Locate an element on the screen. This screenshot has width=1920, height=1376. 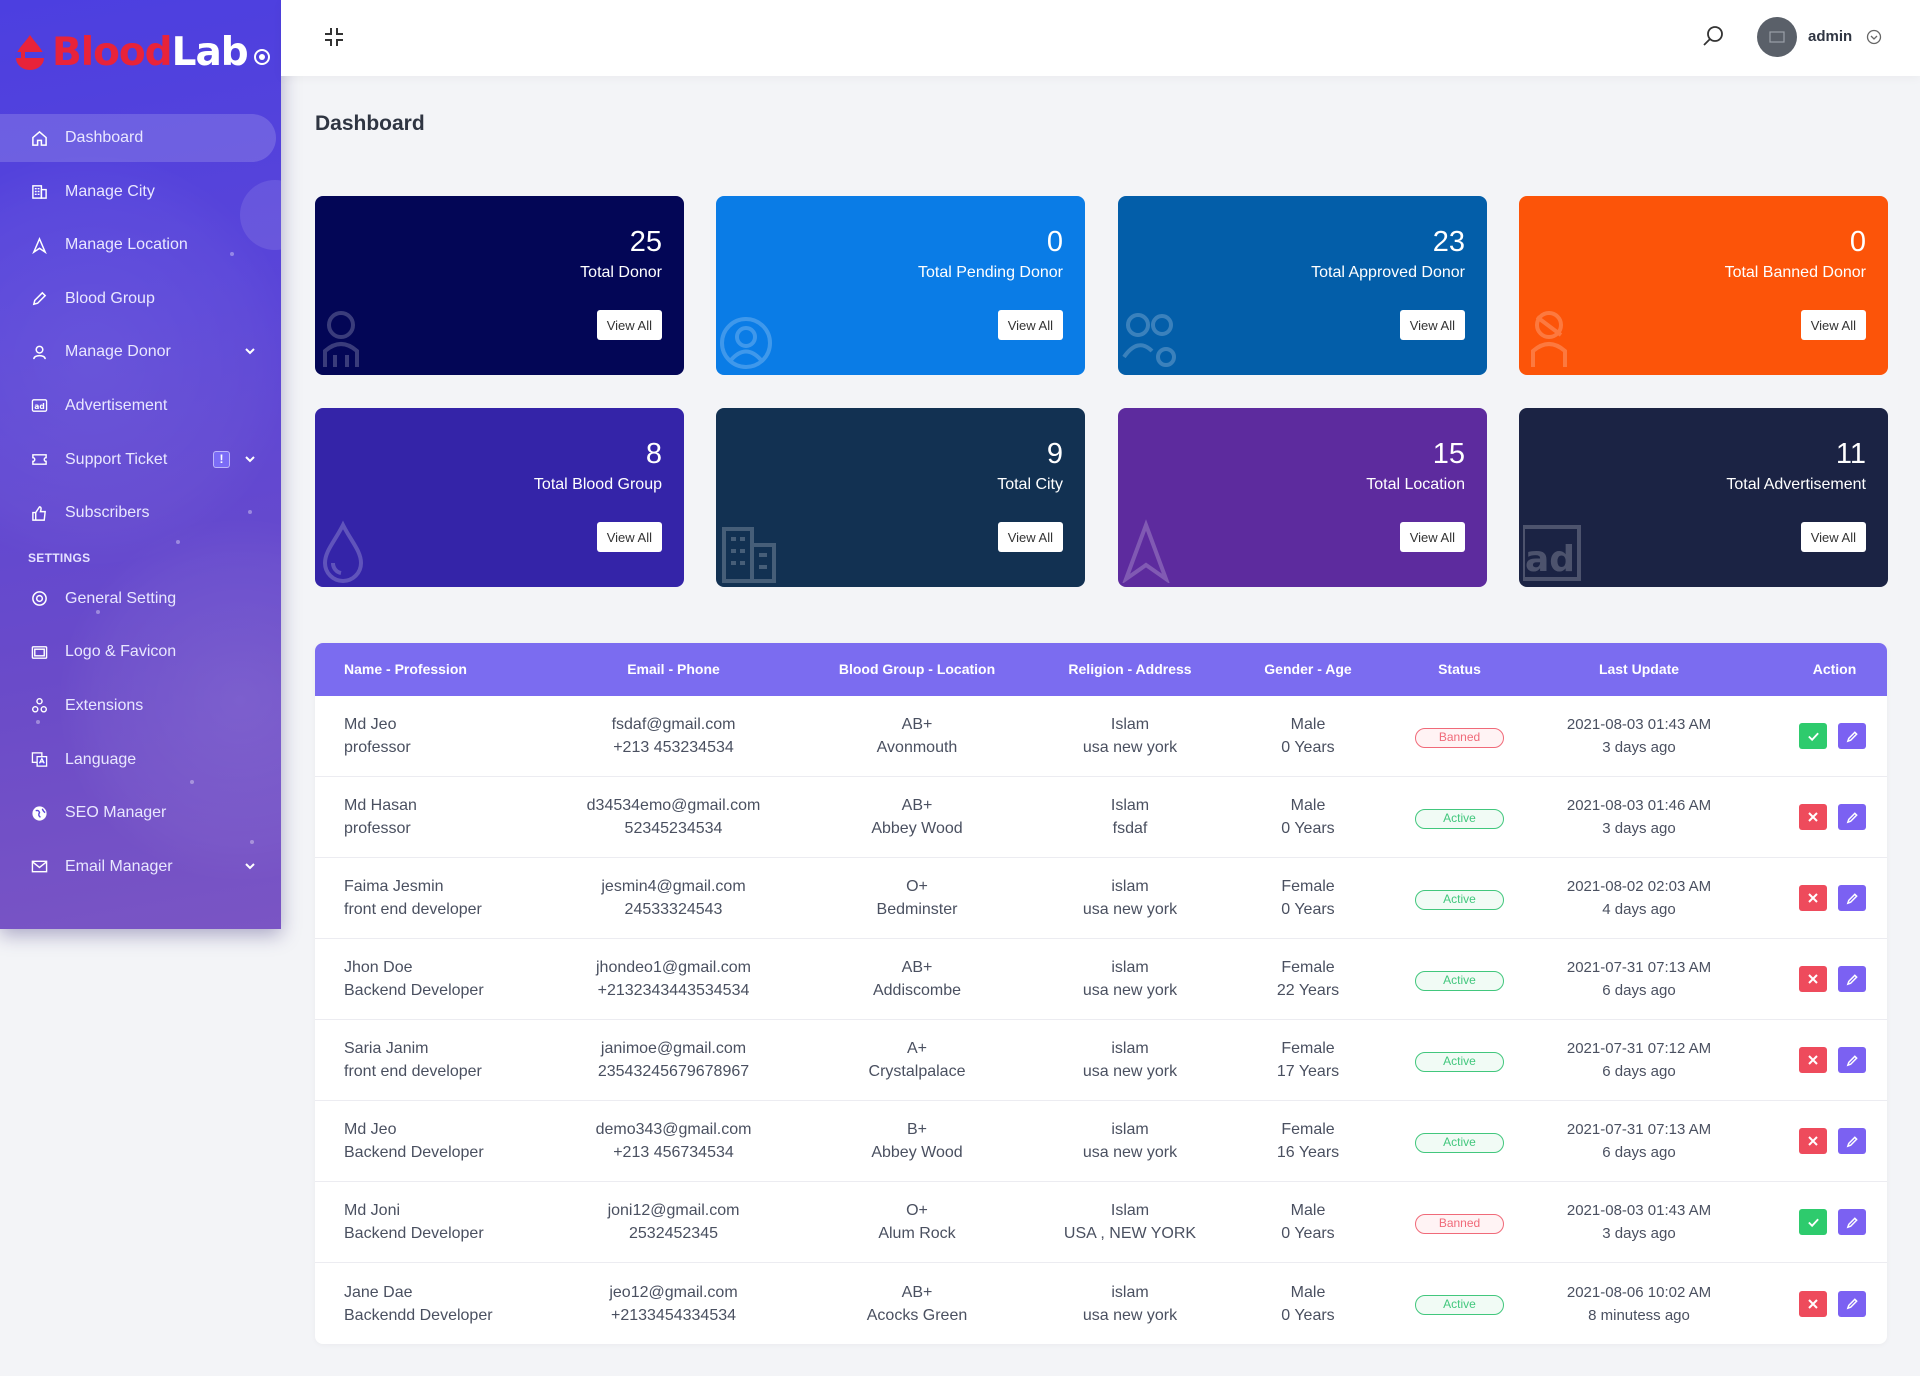
donor-email: joni12@gmail.com is located at coordinates (673, 1210).